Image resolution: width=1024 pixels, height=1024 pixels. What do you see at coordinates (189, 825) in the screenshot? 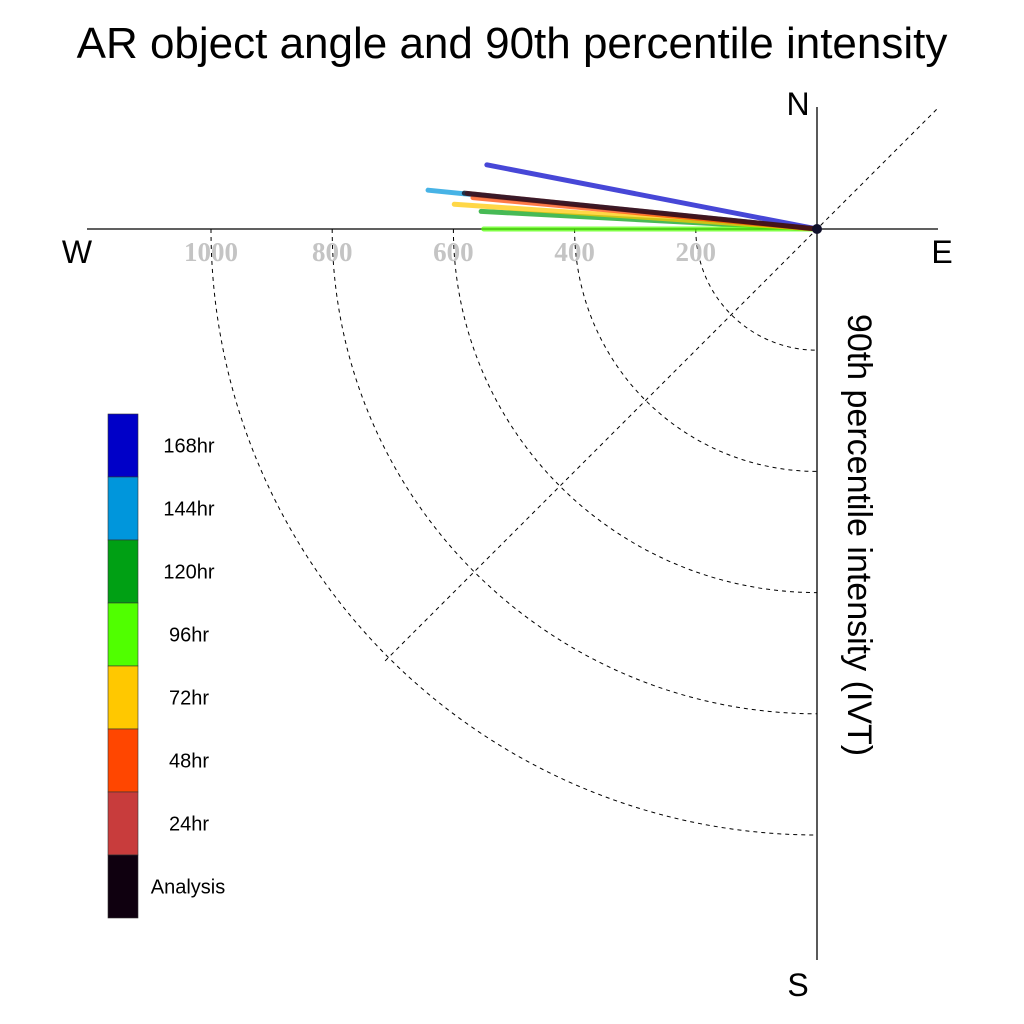
I see `legend-label-24hr: 24hr` at bounding box center [189, 825].